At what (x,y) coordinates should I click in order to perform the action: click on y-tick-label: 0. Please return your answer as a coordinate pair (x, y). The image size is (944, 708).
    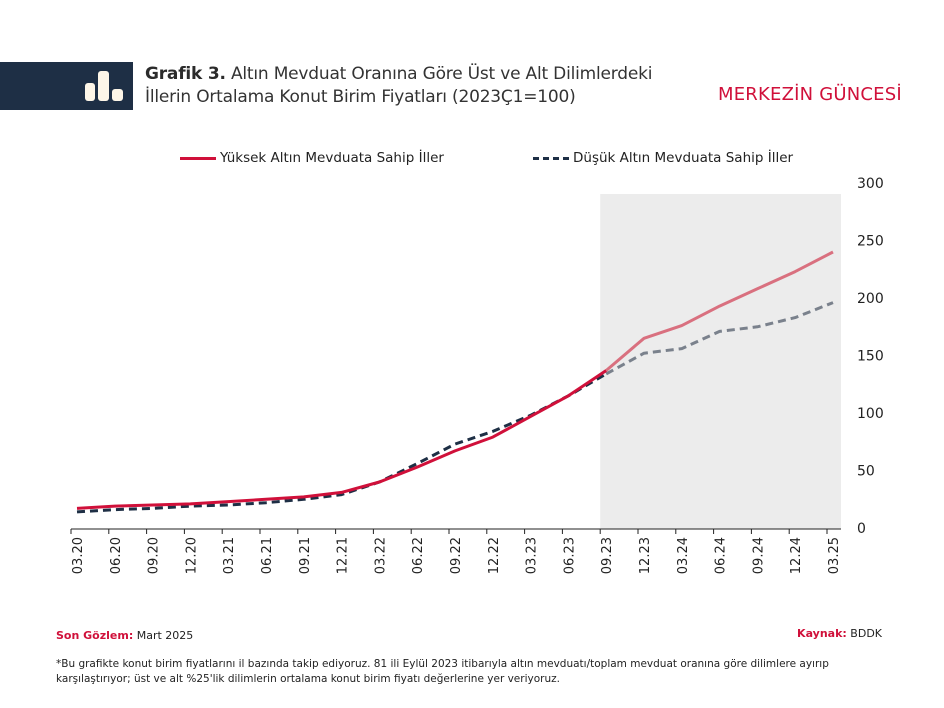
    Looking at the image, I should click on (861, 529).